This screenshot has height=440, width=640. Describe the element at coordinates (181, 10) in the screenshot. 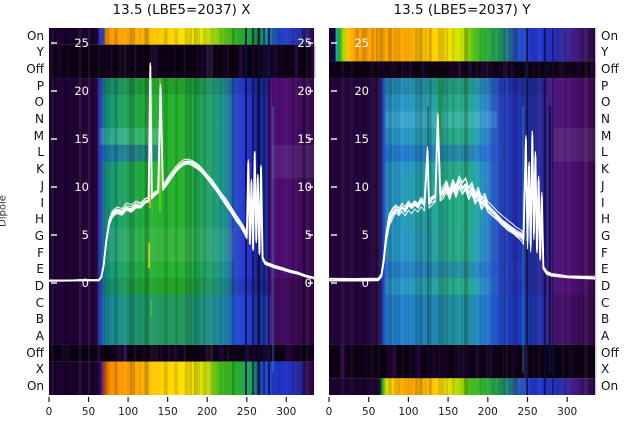

I see `panel-title-x: 13.5 (LBE5=2037) X` at that location.